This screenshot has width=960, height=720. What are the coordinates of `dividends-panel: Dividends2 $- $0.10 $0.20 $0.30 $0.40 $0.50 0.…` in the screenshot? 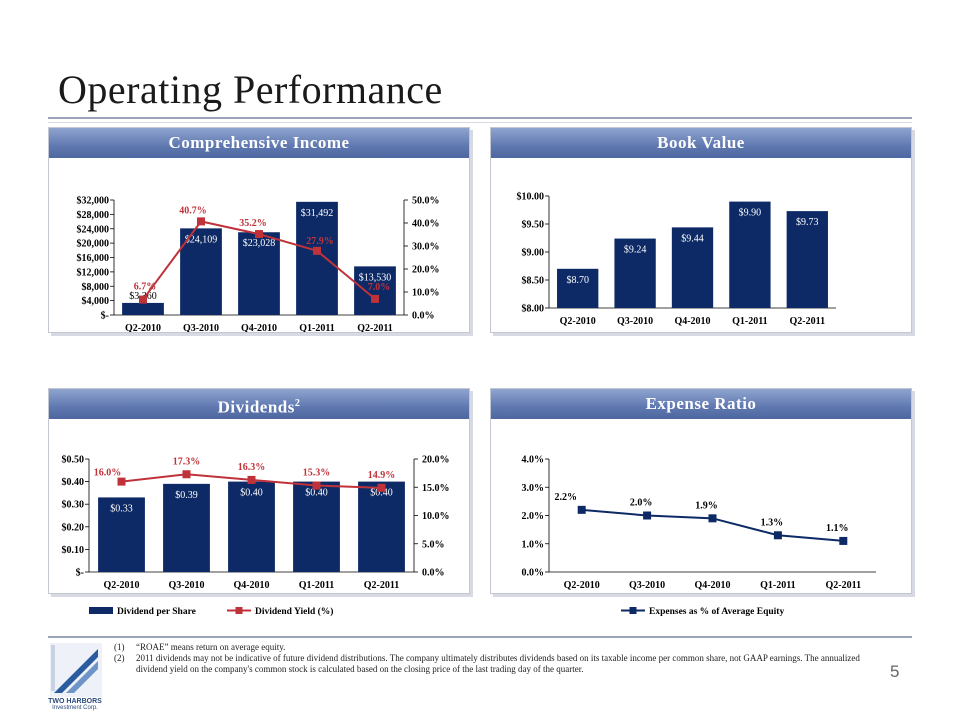 It's located at (259, 502).